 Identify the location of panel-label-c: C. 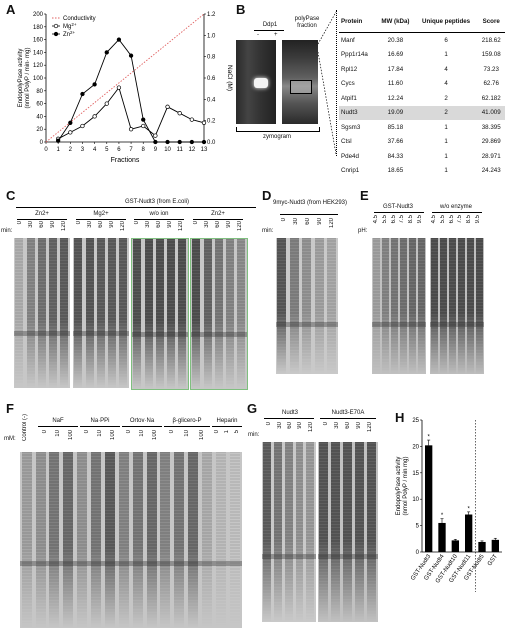
(11, 195).